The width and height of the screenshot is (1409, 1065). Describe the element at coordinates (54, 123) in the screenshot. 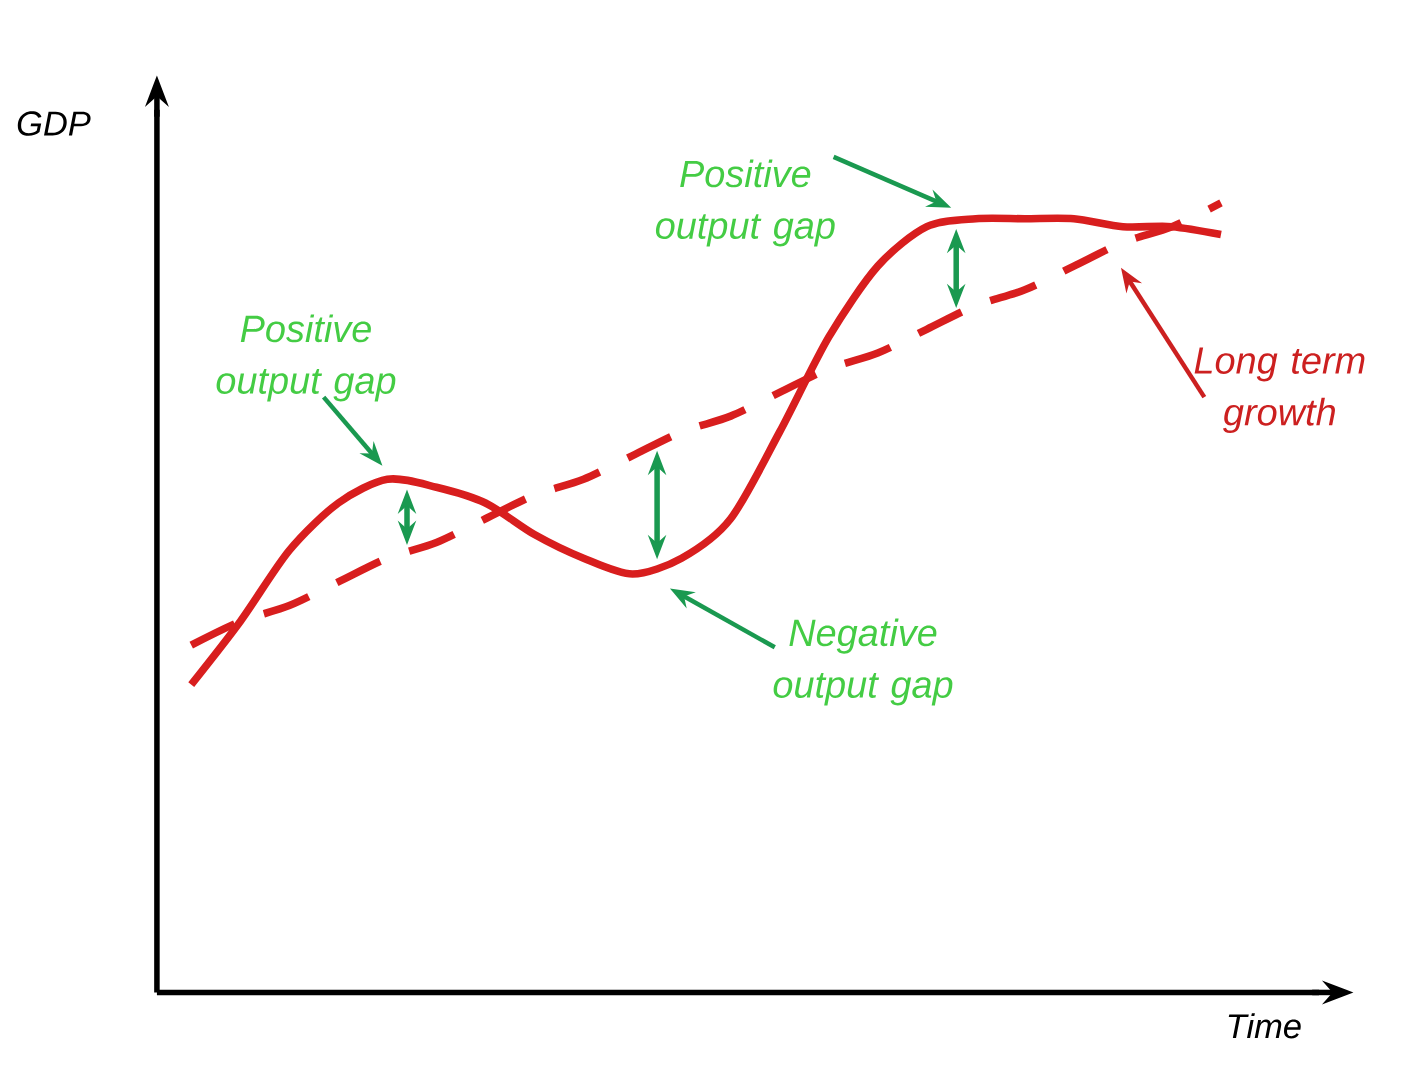

I see `y-axis-title: GDP` at that location.